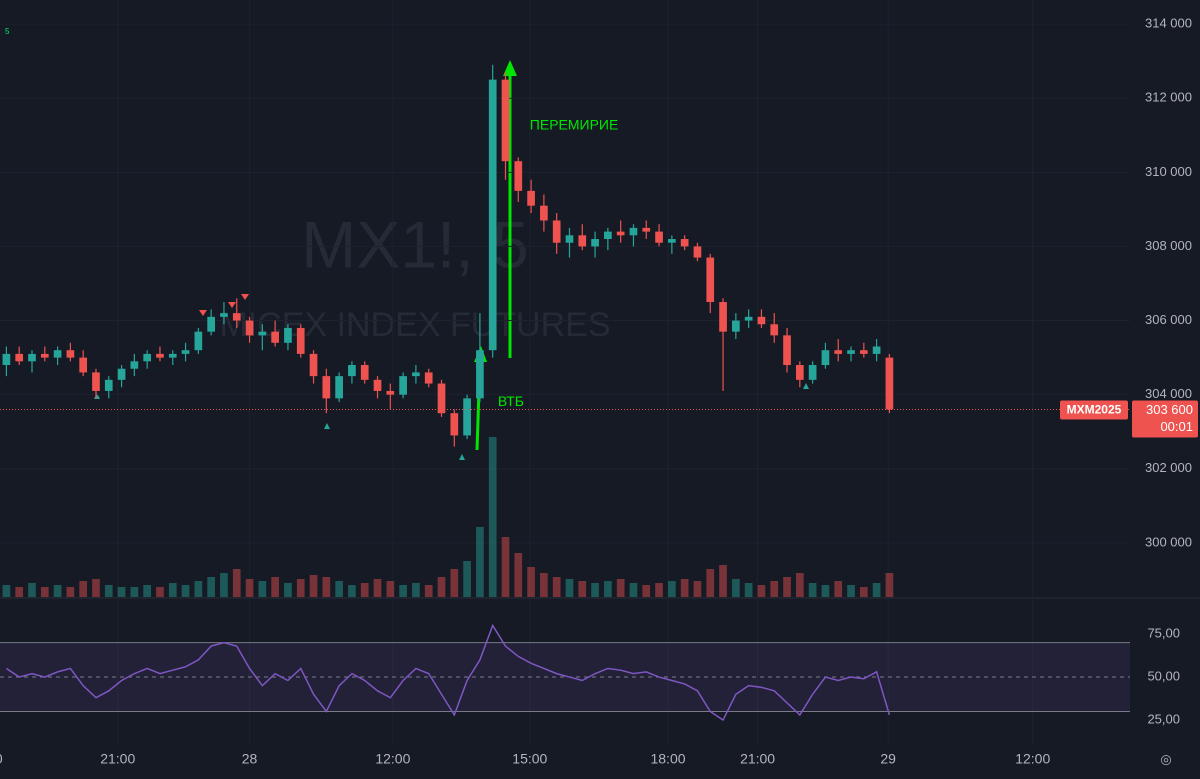 This screenshot has height=779, width=1200. I want to click on last-price-label: 303 600, so click(1169, 409).